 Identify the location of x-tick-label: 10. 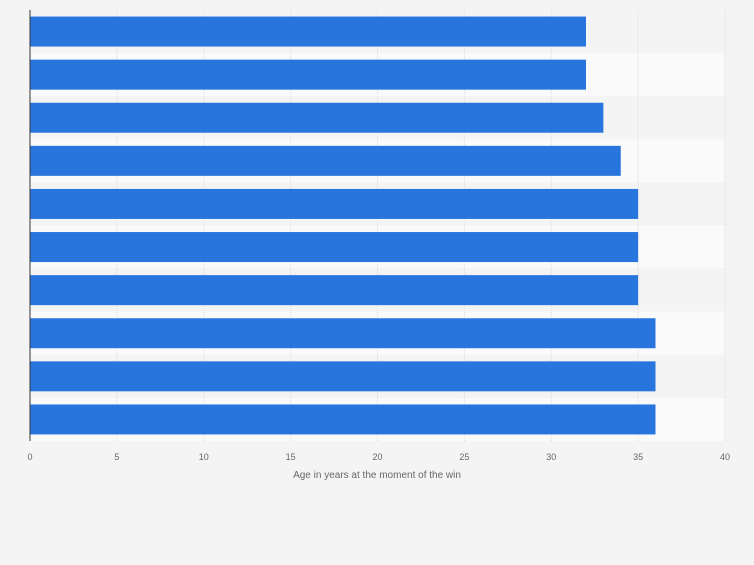
(204, 457).